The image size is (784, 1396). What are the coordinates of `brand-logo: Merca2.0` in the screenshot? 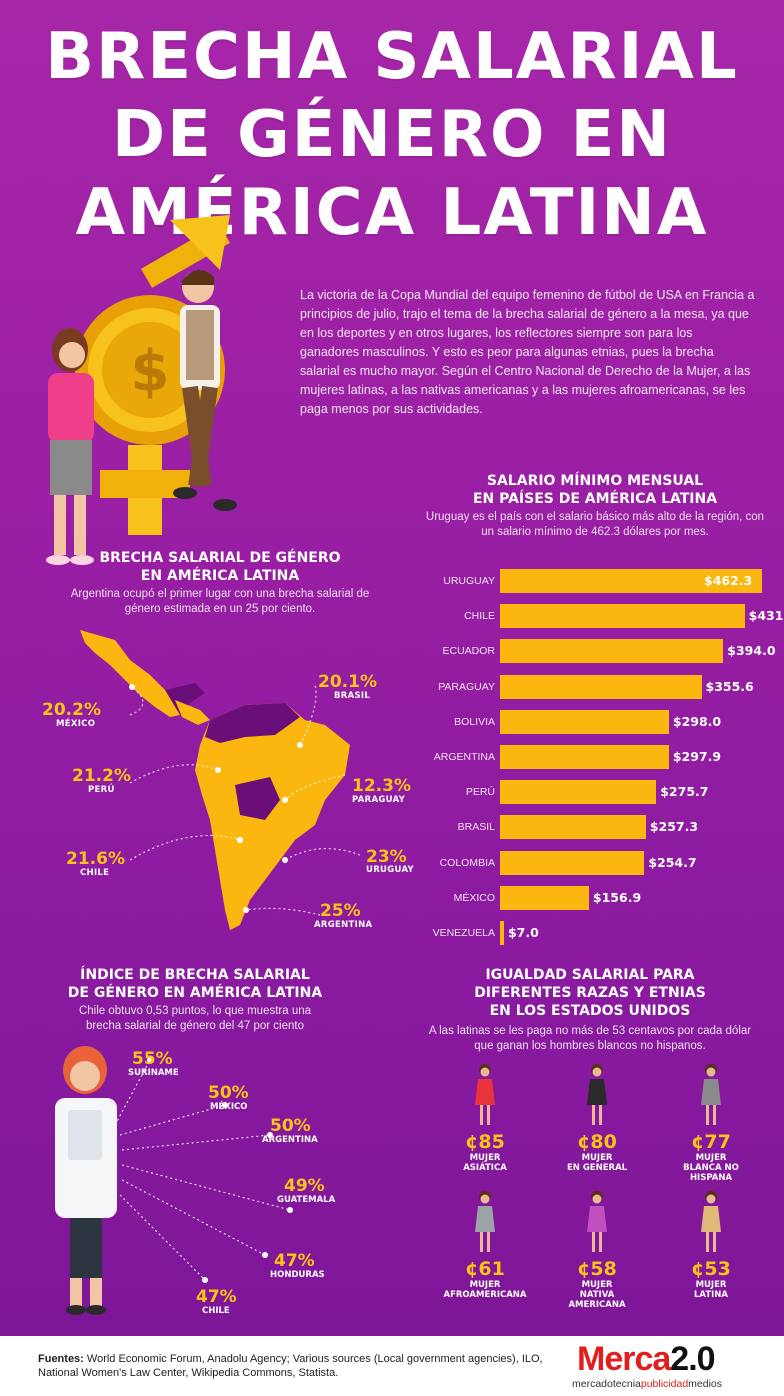 It's located at (646, 1359).